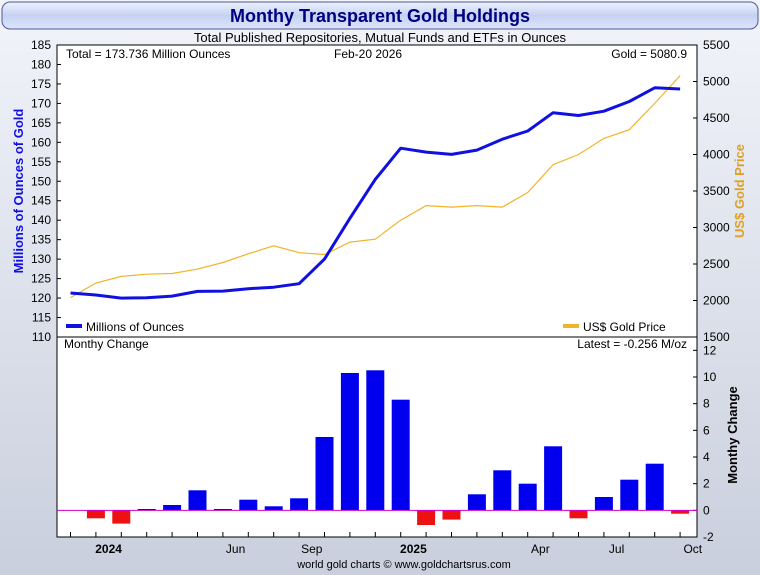  Describe the element at coordinates (41, 45) in the screenshot. I see `left-tick-label: 185` at that location.